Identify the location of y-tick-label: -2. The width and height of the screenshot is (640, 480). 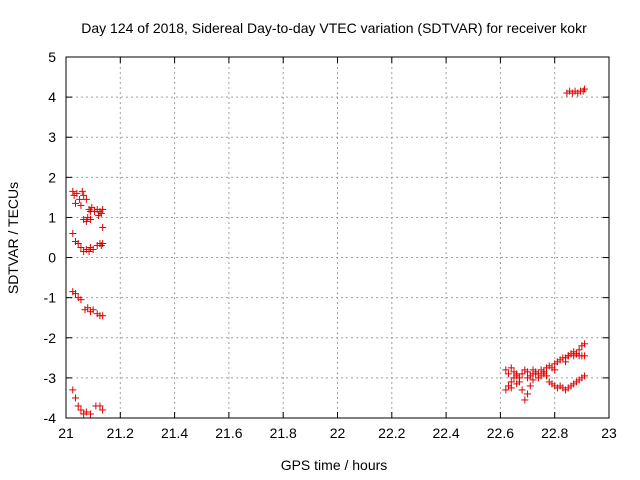
(50, 338).